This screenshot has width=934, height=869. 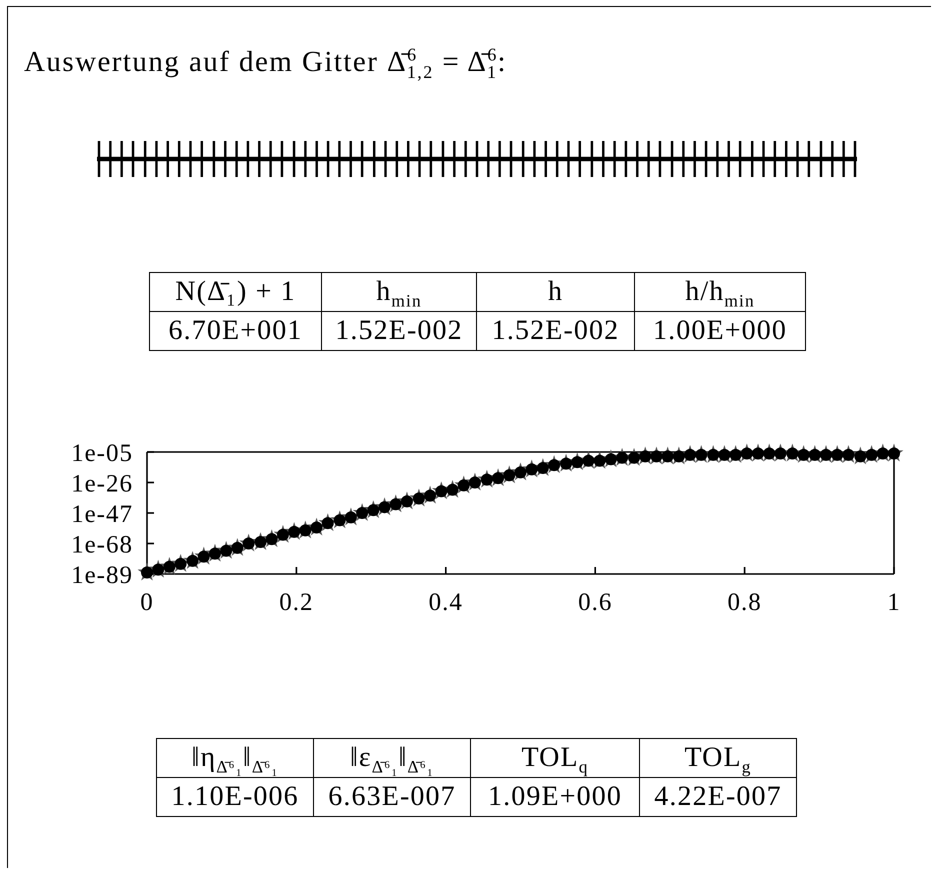 What do you see at coordinates (392, 759) in the screenshot?
I see `text: ‖ε$_{Δ̄⁶₁}$‖$_{Δ̄⁶₁}$` at bounding box center [392, 759].